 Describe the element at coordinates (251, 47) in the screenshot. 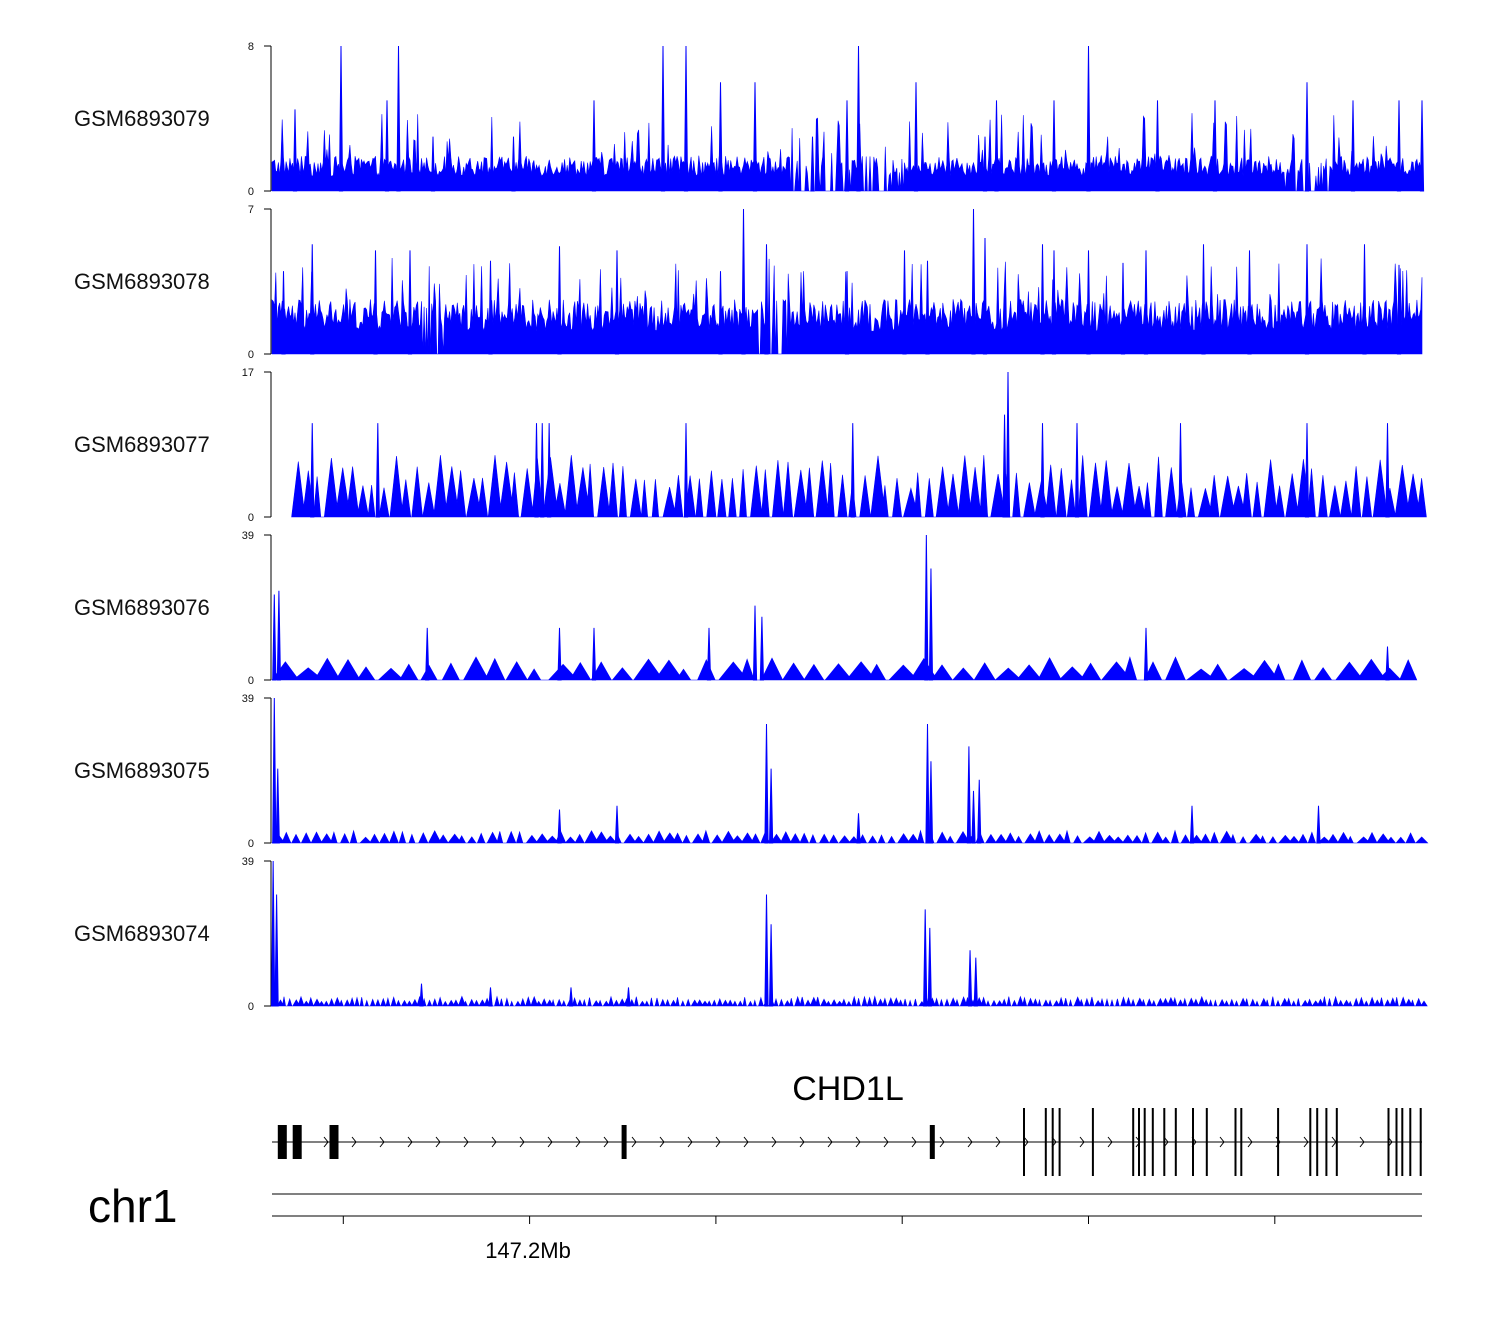

I see `y-tick-label-max: 8` at that location.